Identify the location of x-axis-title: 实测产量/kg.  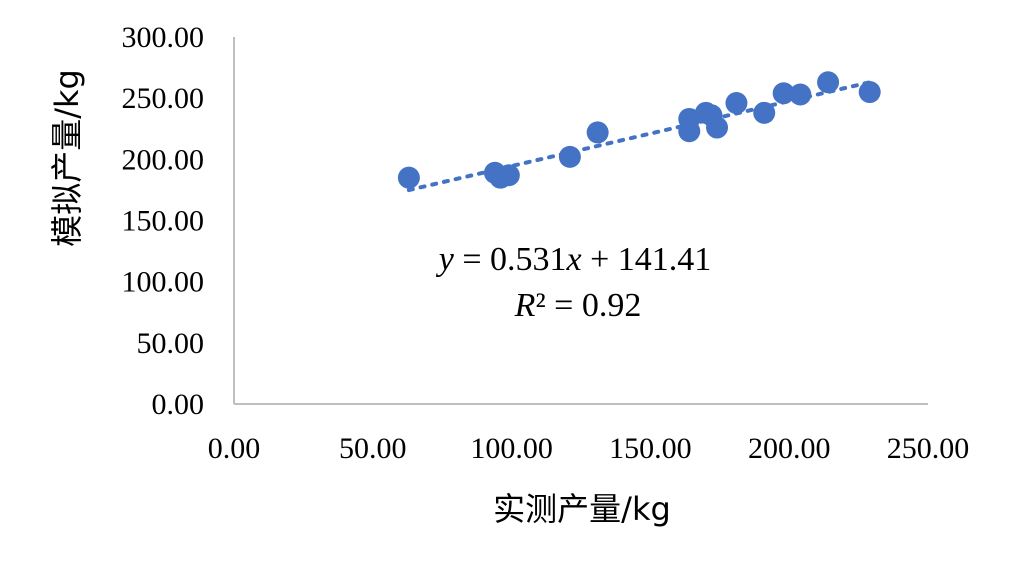
(582, 509).